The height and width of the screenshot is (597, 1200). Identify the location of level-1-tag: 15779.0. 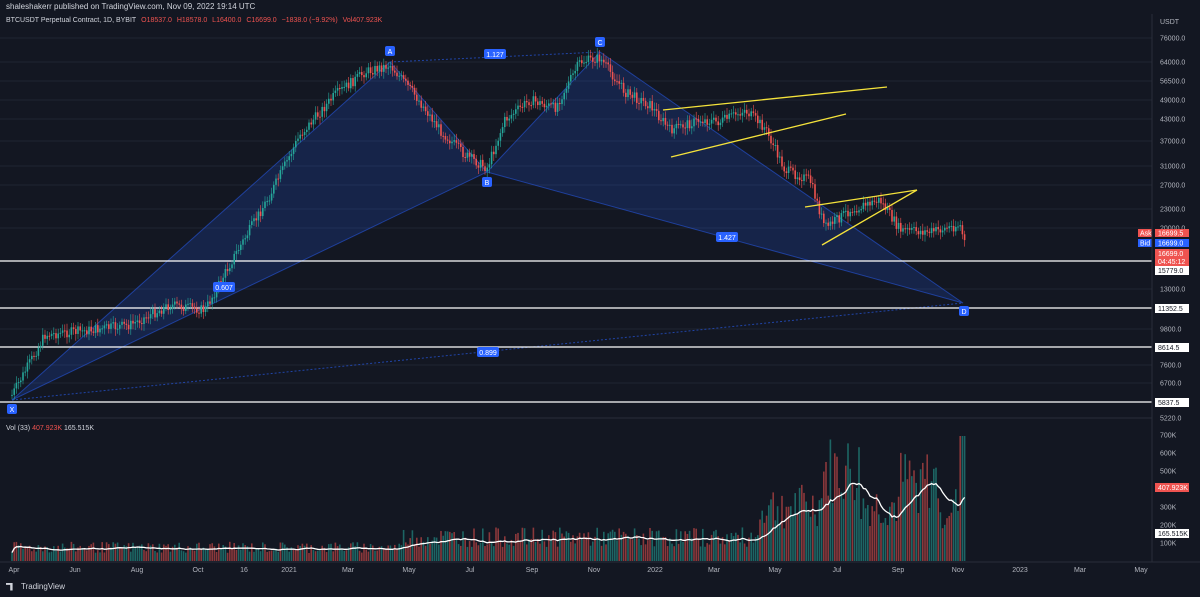
(1170, 271).